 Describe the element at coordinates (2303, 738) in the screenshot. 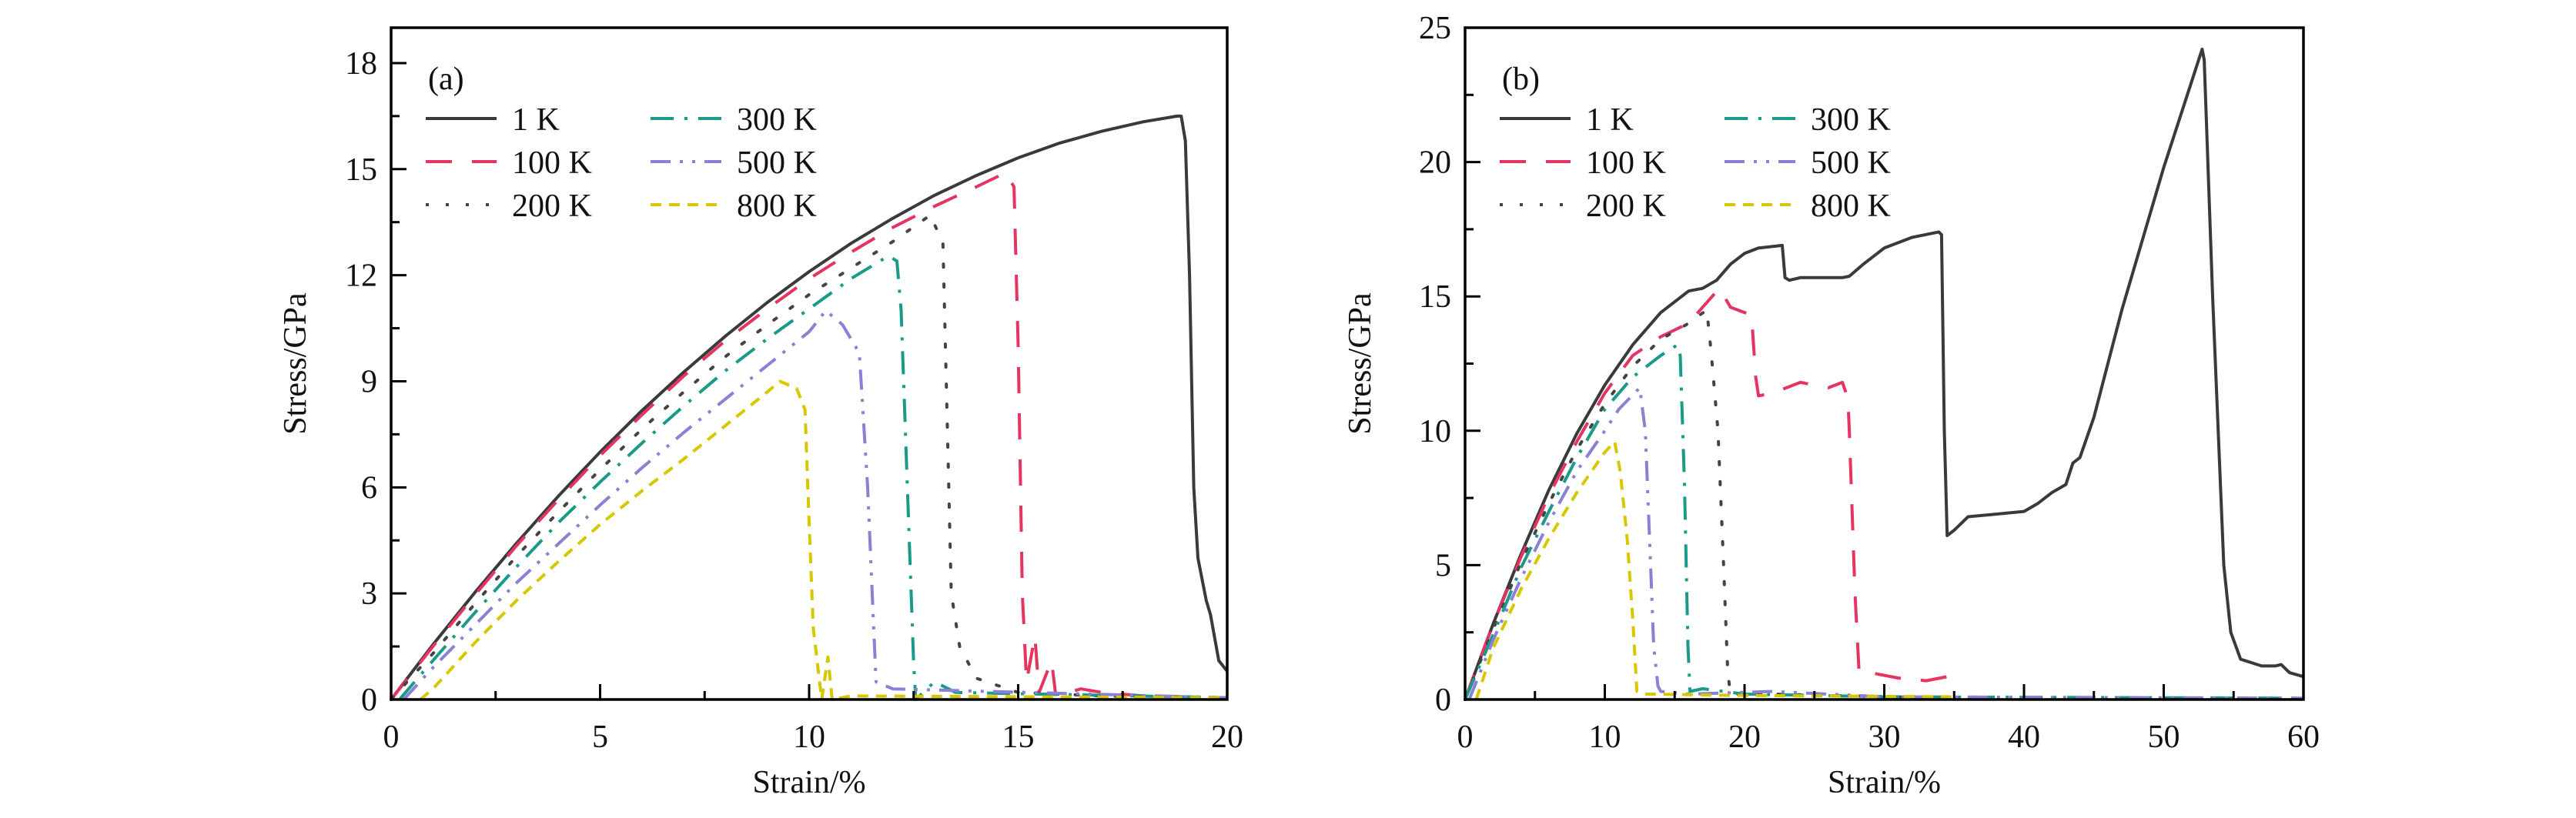

I see `x-tick-label: 60` at that location.